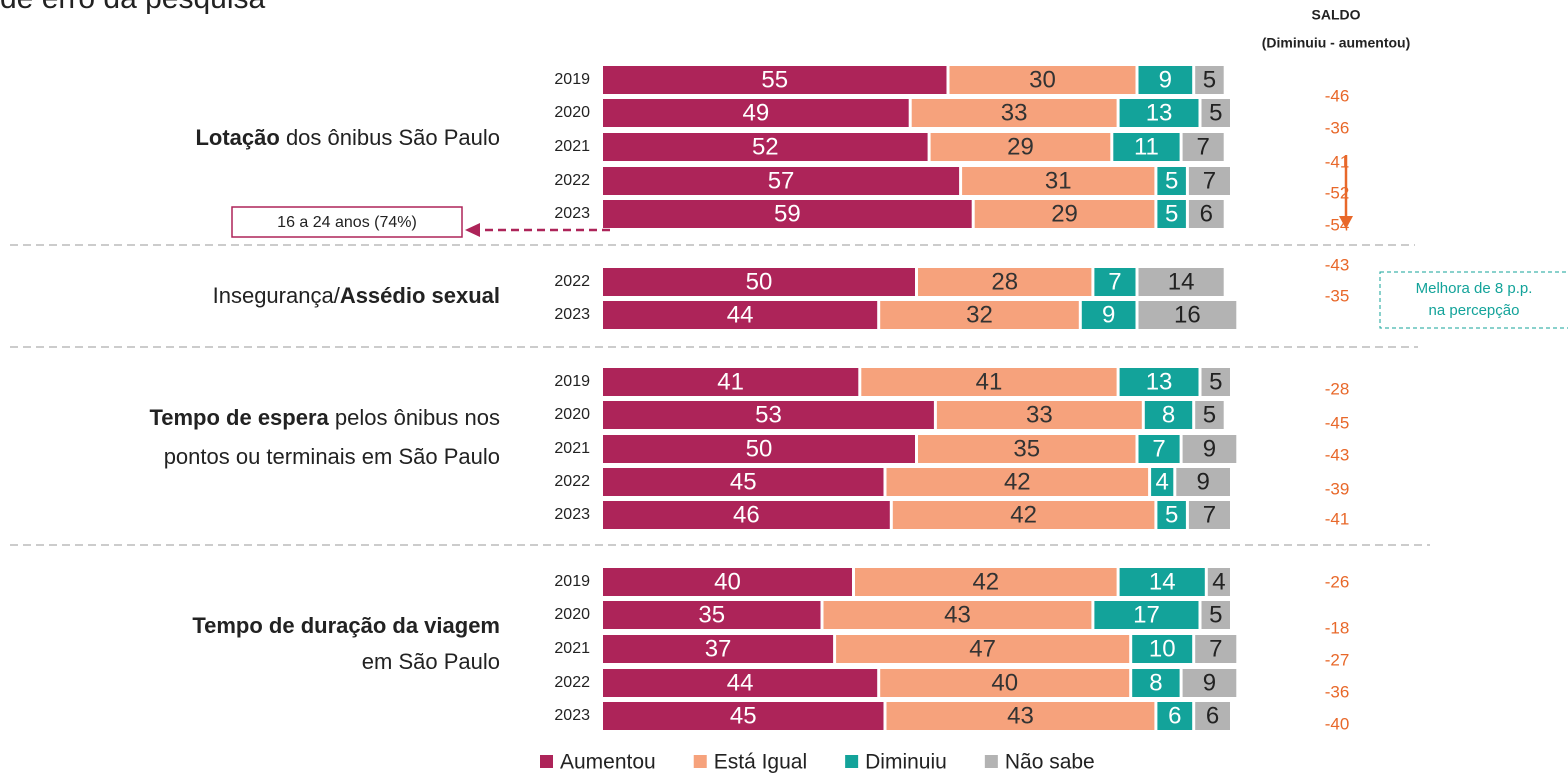 The height and width of the screenshot is (776, 1568). What do you see at coordinates (608, 762) in the screenshot?
I see `legend-label: Aumentou` at bounding box center [608, 762].